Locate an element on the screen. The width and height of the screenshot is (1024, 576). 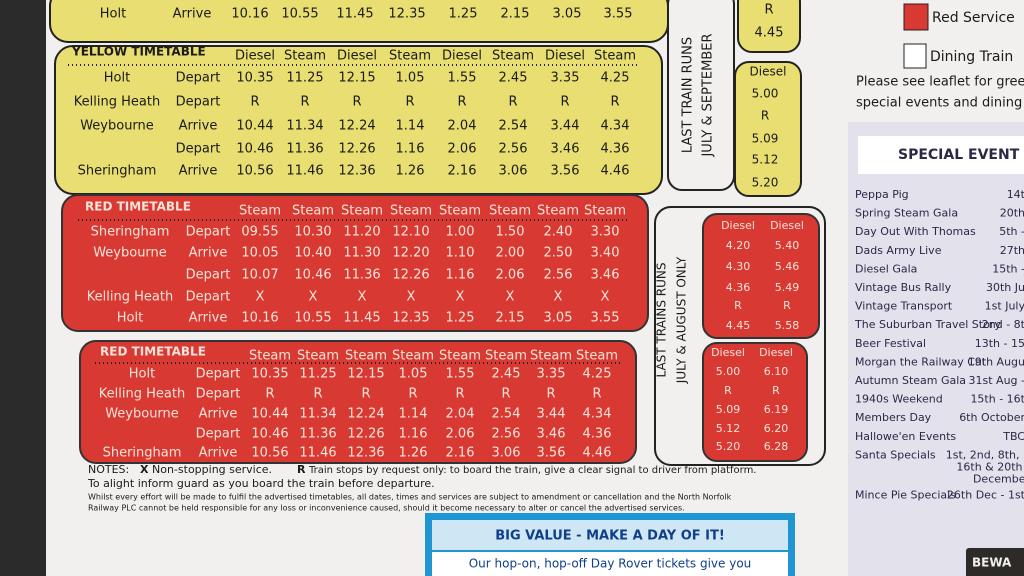
time: 12.26 is located at coordinates (410, 275).